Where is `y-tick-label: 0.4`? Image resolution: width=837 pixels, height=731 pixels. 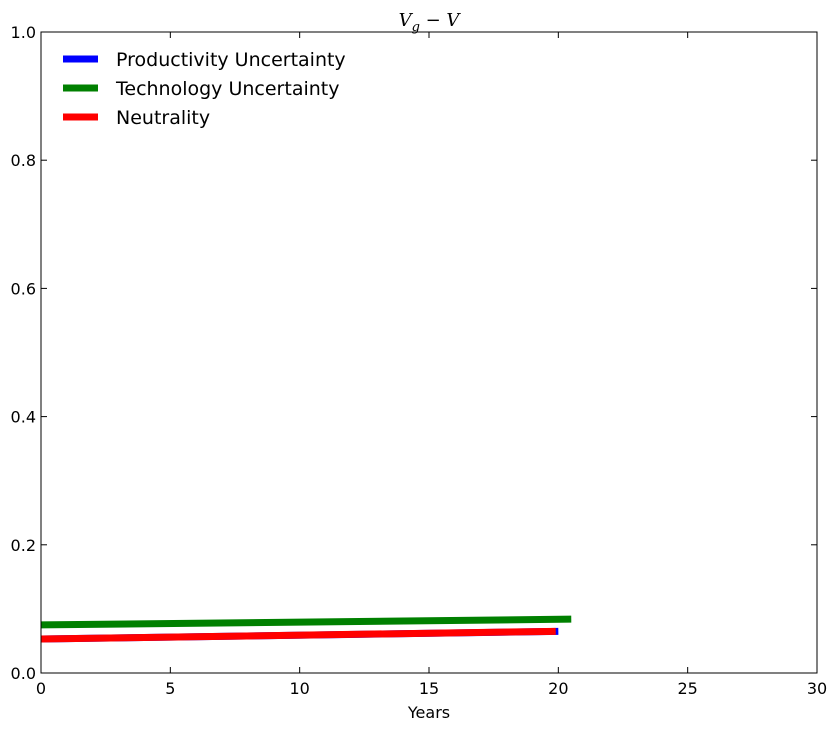 y-tick-label: 0.4 is located at coordinates (23, 417).